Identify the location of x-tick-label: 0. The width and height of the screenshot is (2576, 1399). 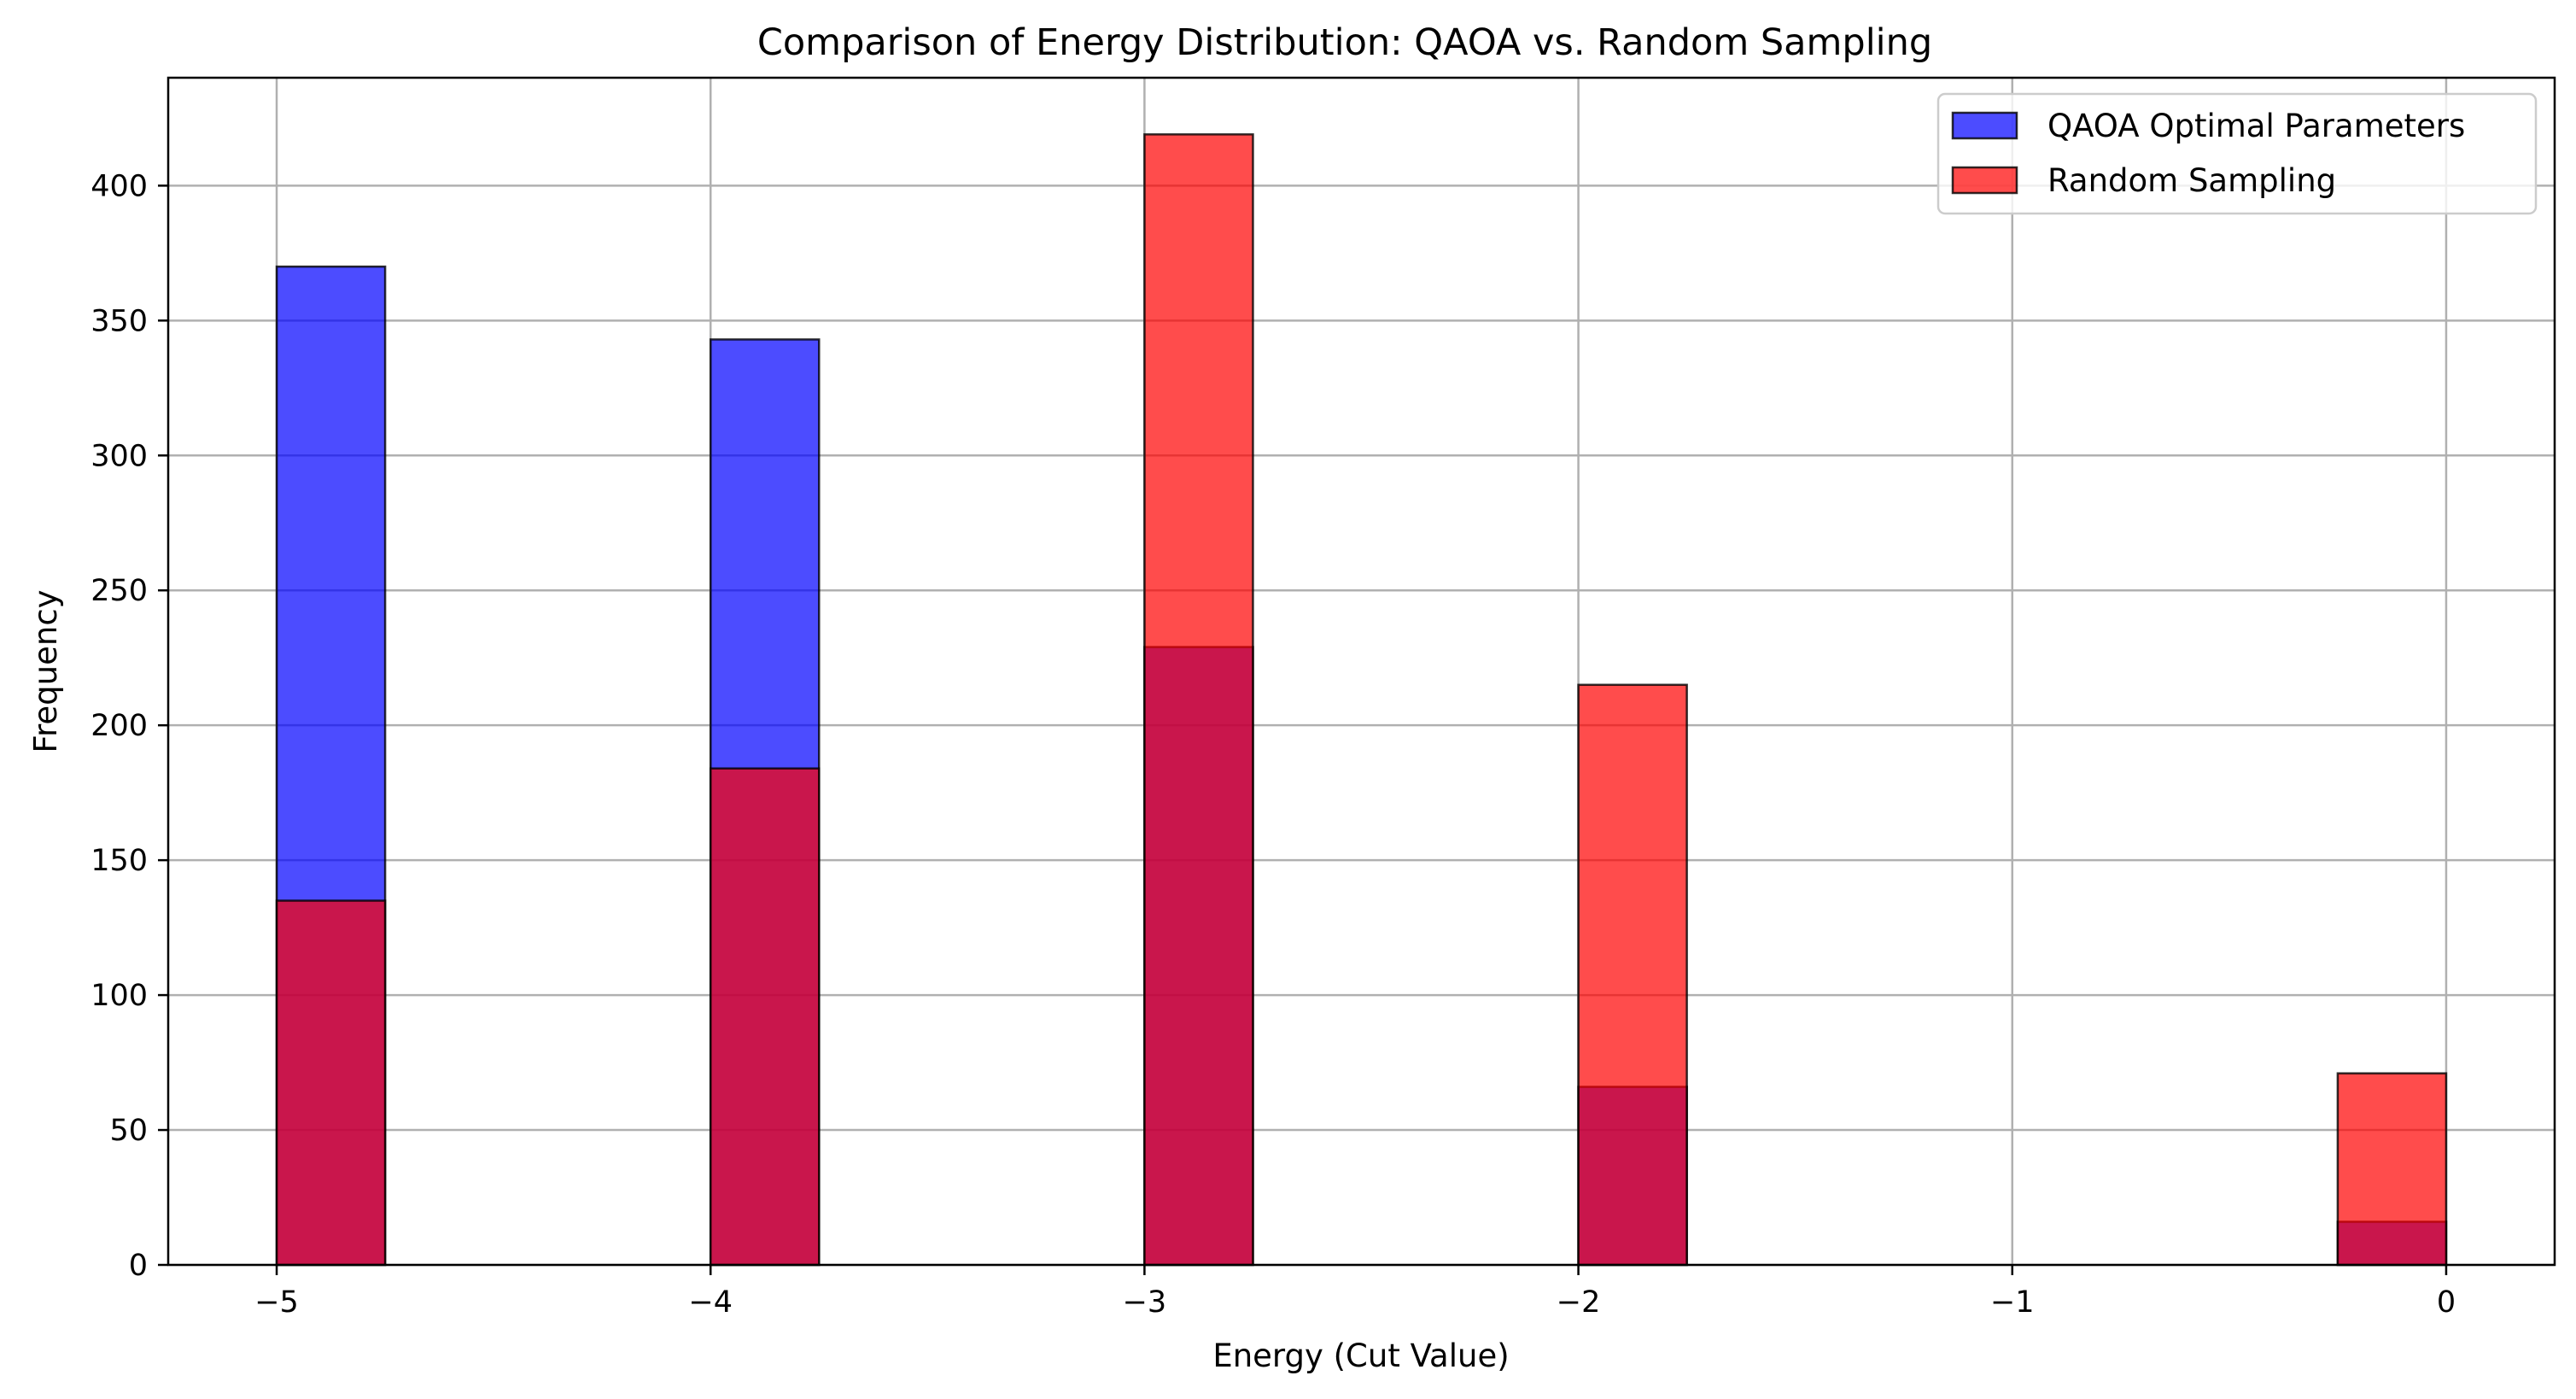
(2446, 1302).